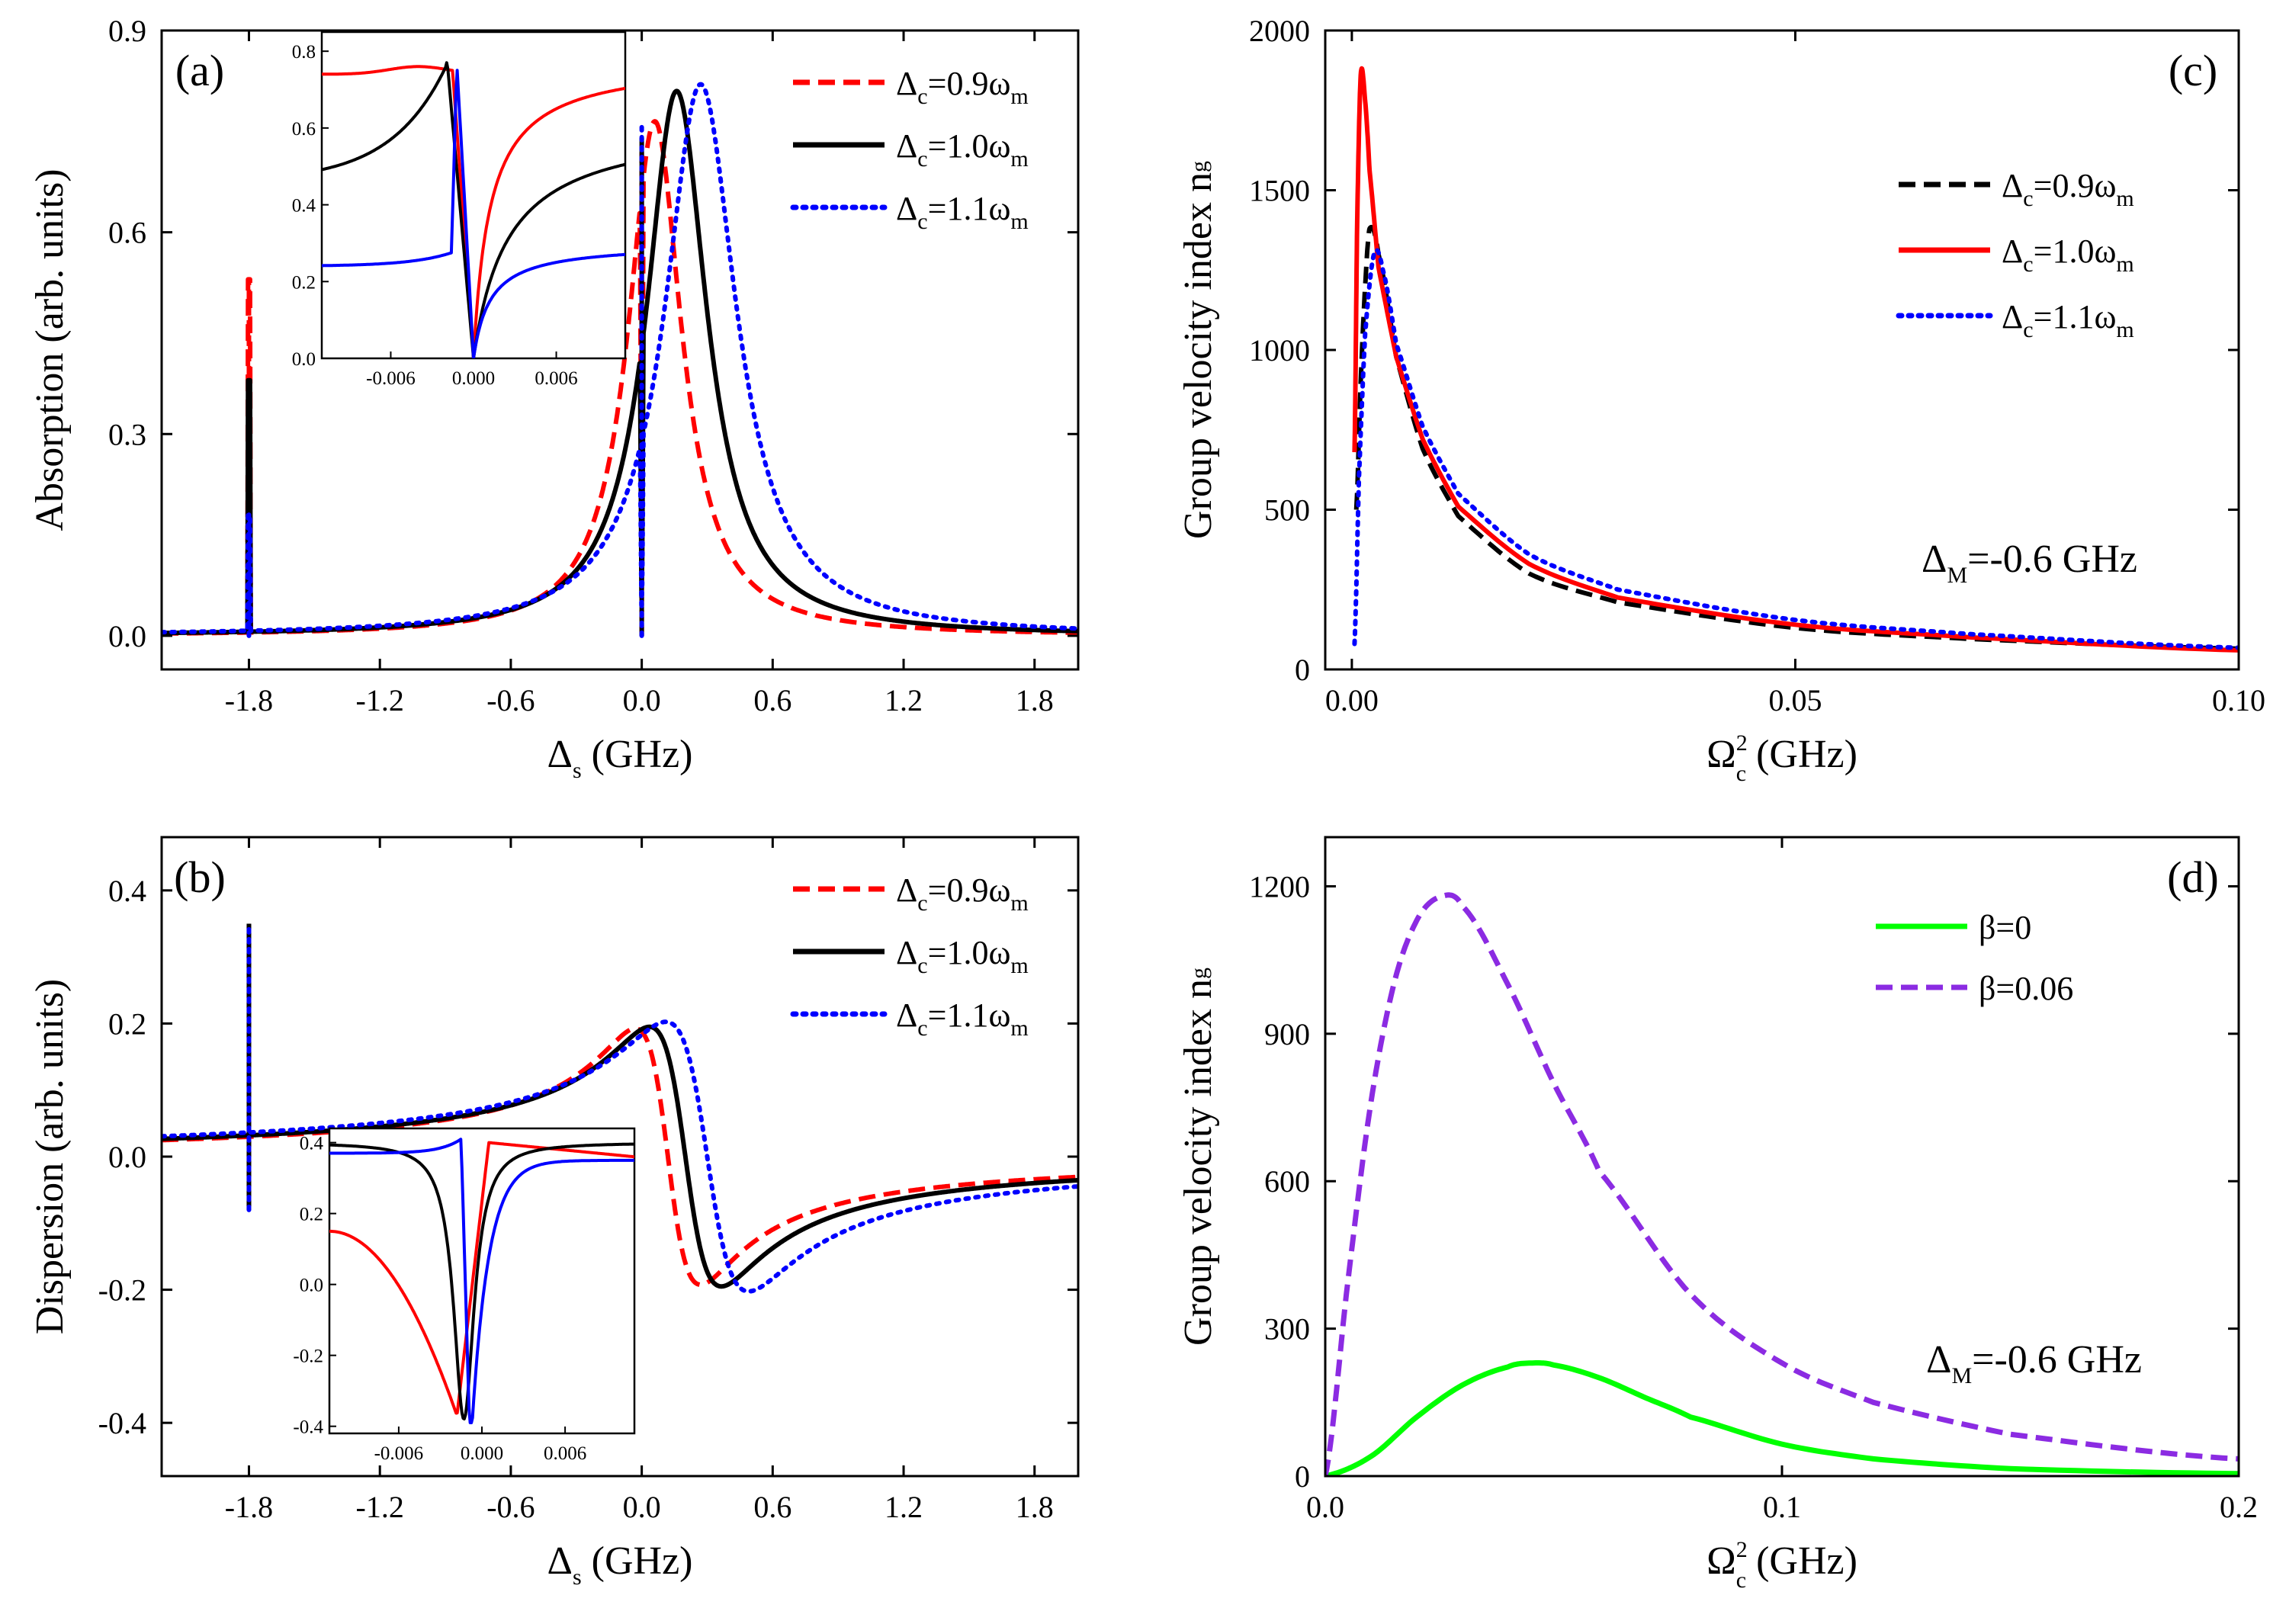  I want to click on inset-frame, so click(473, 195).